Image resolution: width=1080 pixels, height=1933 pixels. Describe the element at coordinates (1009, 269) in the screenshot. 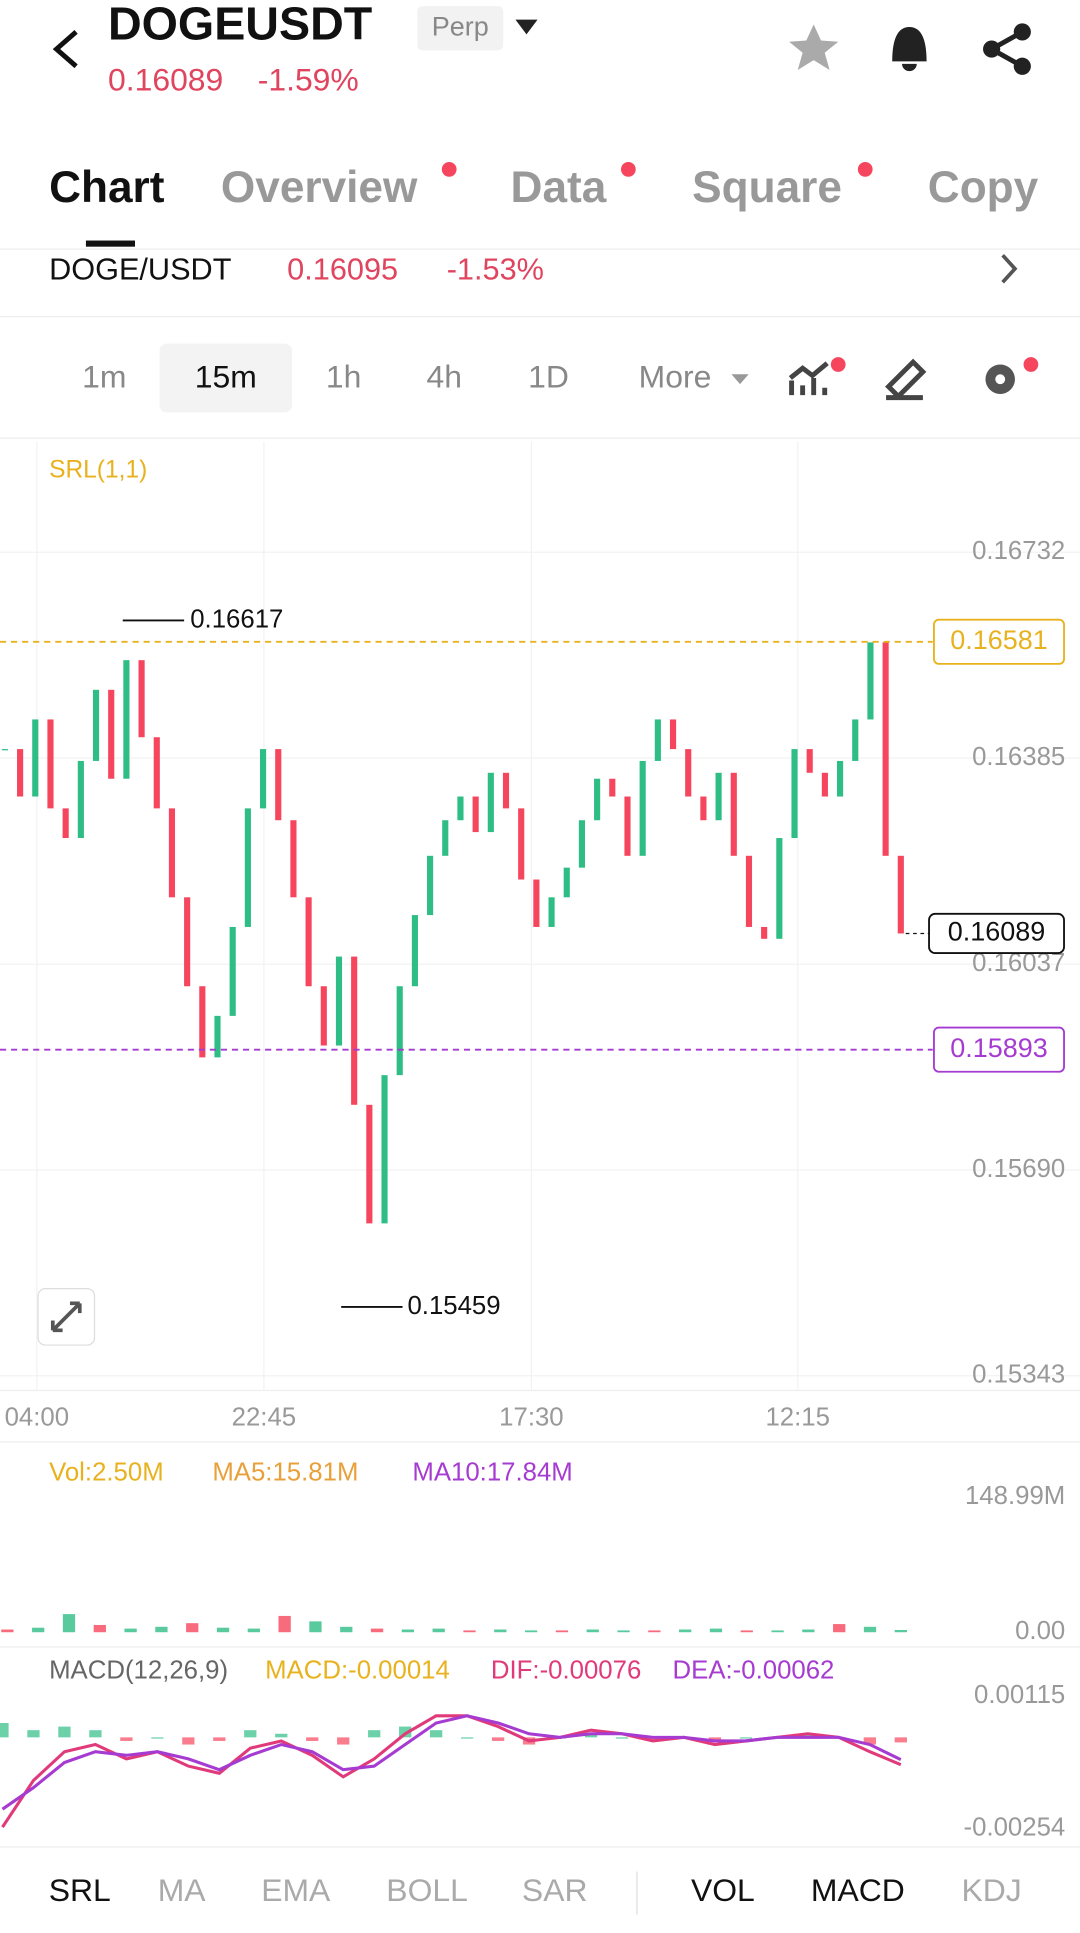

I see `arrow-icon` at that location.